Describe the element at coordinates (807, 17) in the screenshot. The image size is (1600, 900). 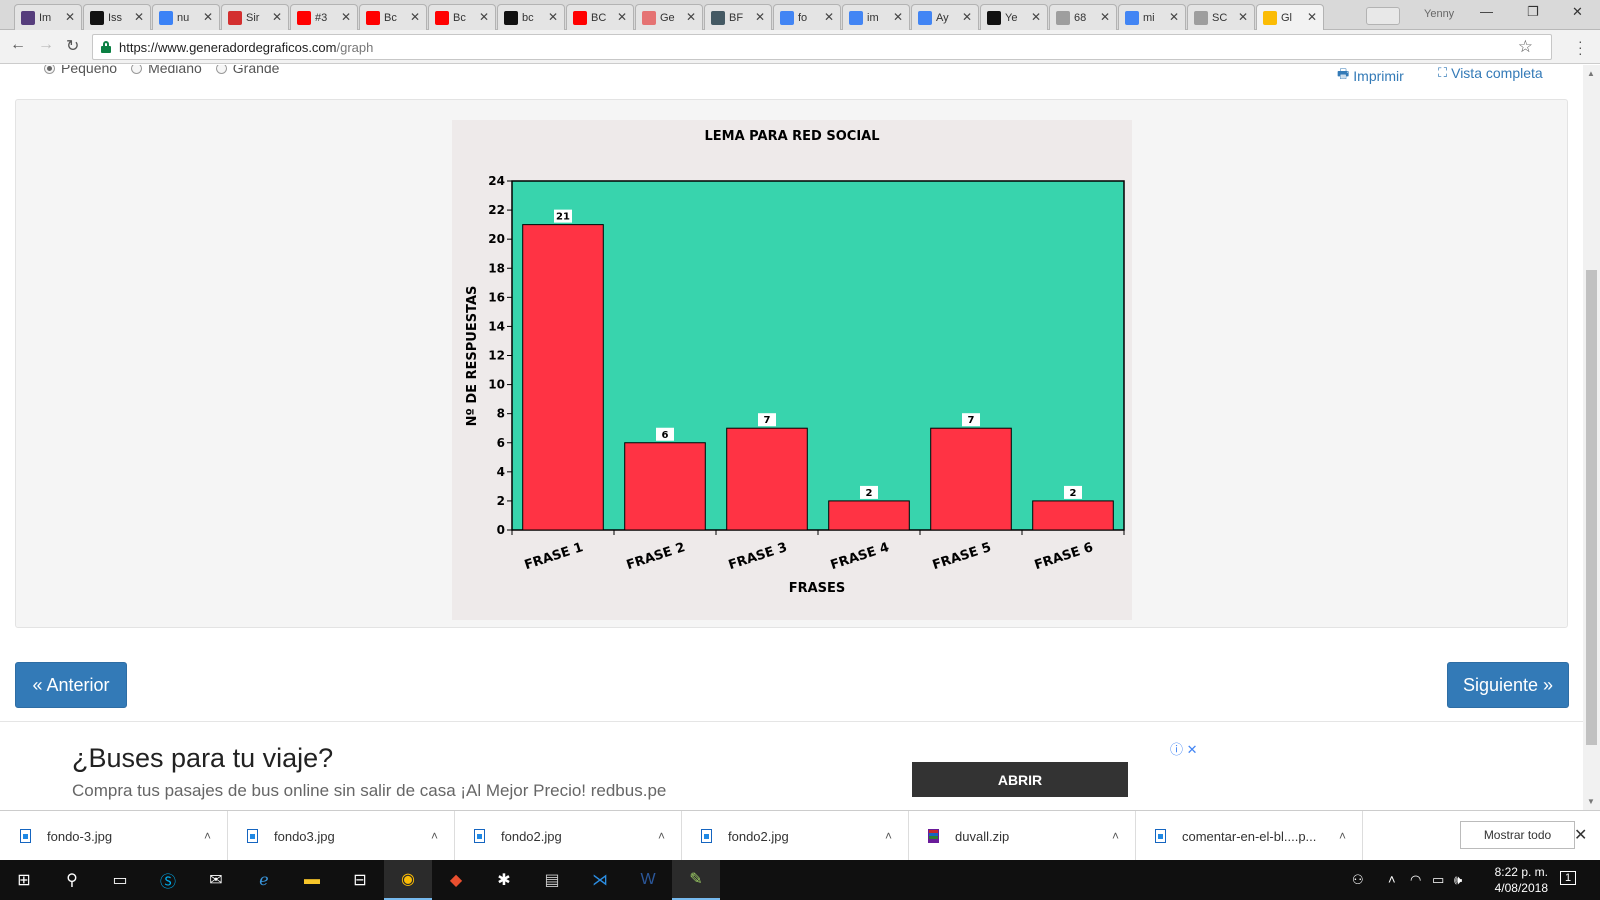
I see `browser-tab: fo ✕` at that location.